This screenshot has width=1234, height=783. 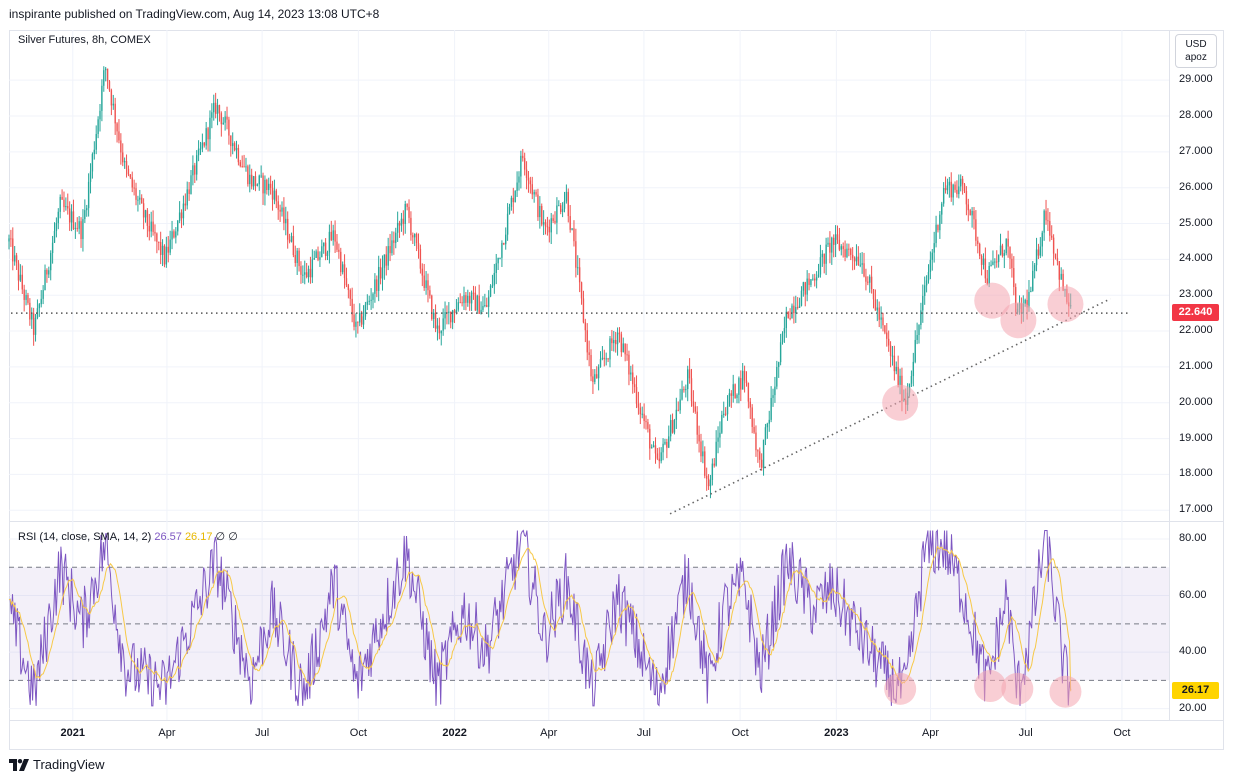 I want to click on price-highlight-circle, so click(x=900, y=402).